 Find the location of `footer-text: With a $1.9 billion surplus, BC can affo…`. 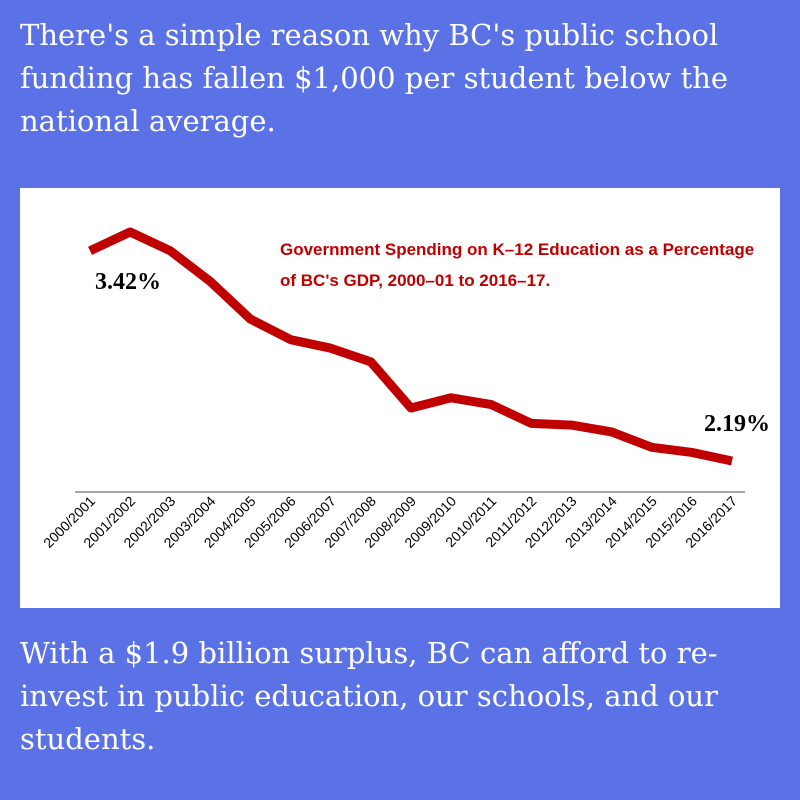

footer-text: With a $1.9 billion surplus, BC can affo… is located at coordinates (369, 696).